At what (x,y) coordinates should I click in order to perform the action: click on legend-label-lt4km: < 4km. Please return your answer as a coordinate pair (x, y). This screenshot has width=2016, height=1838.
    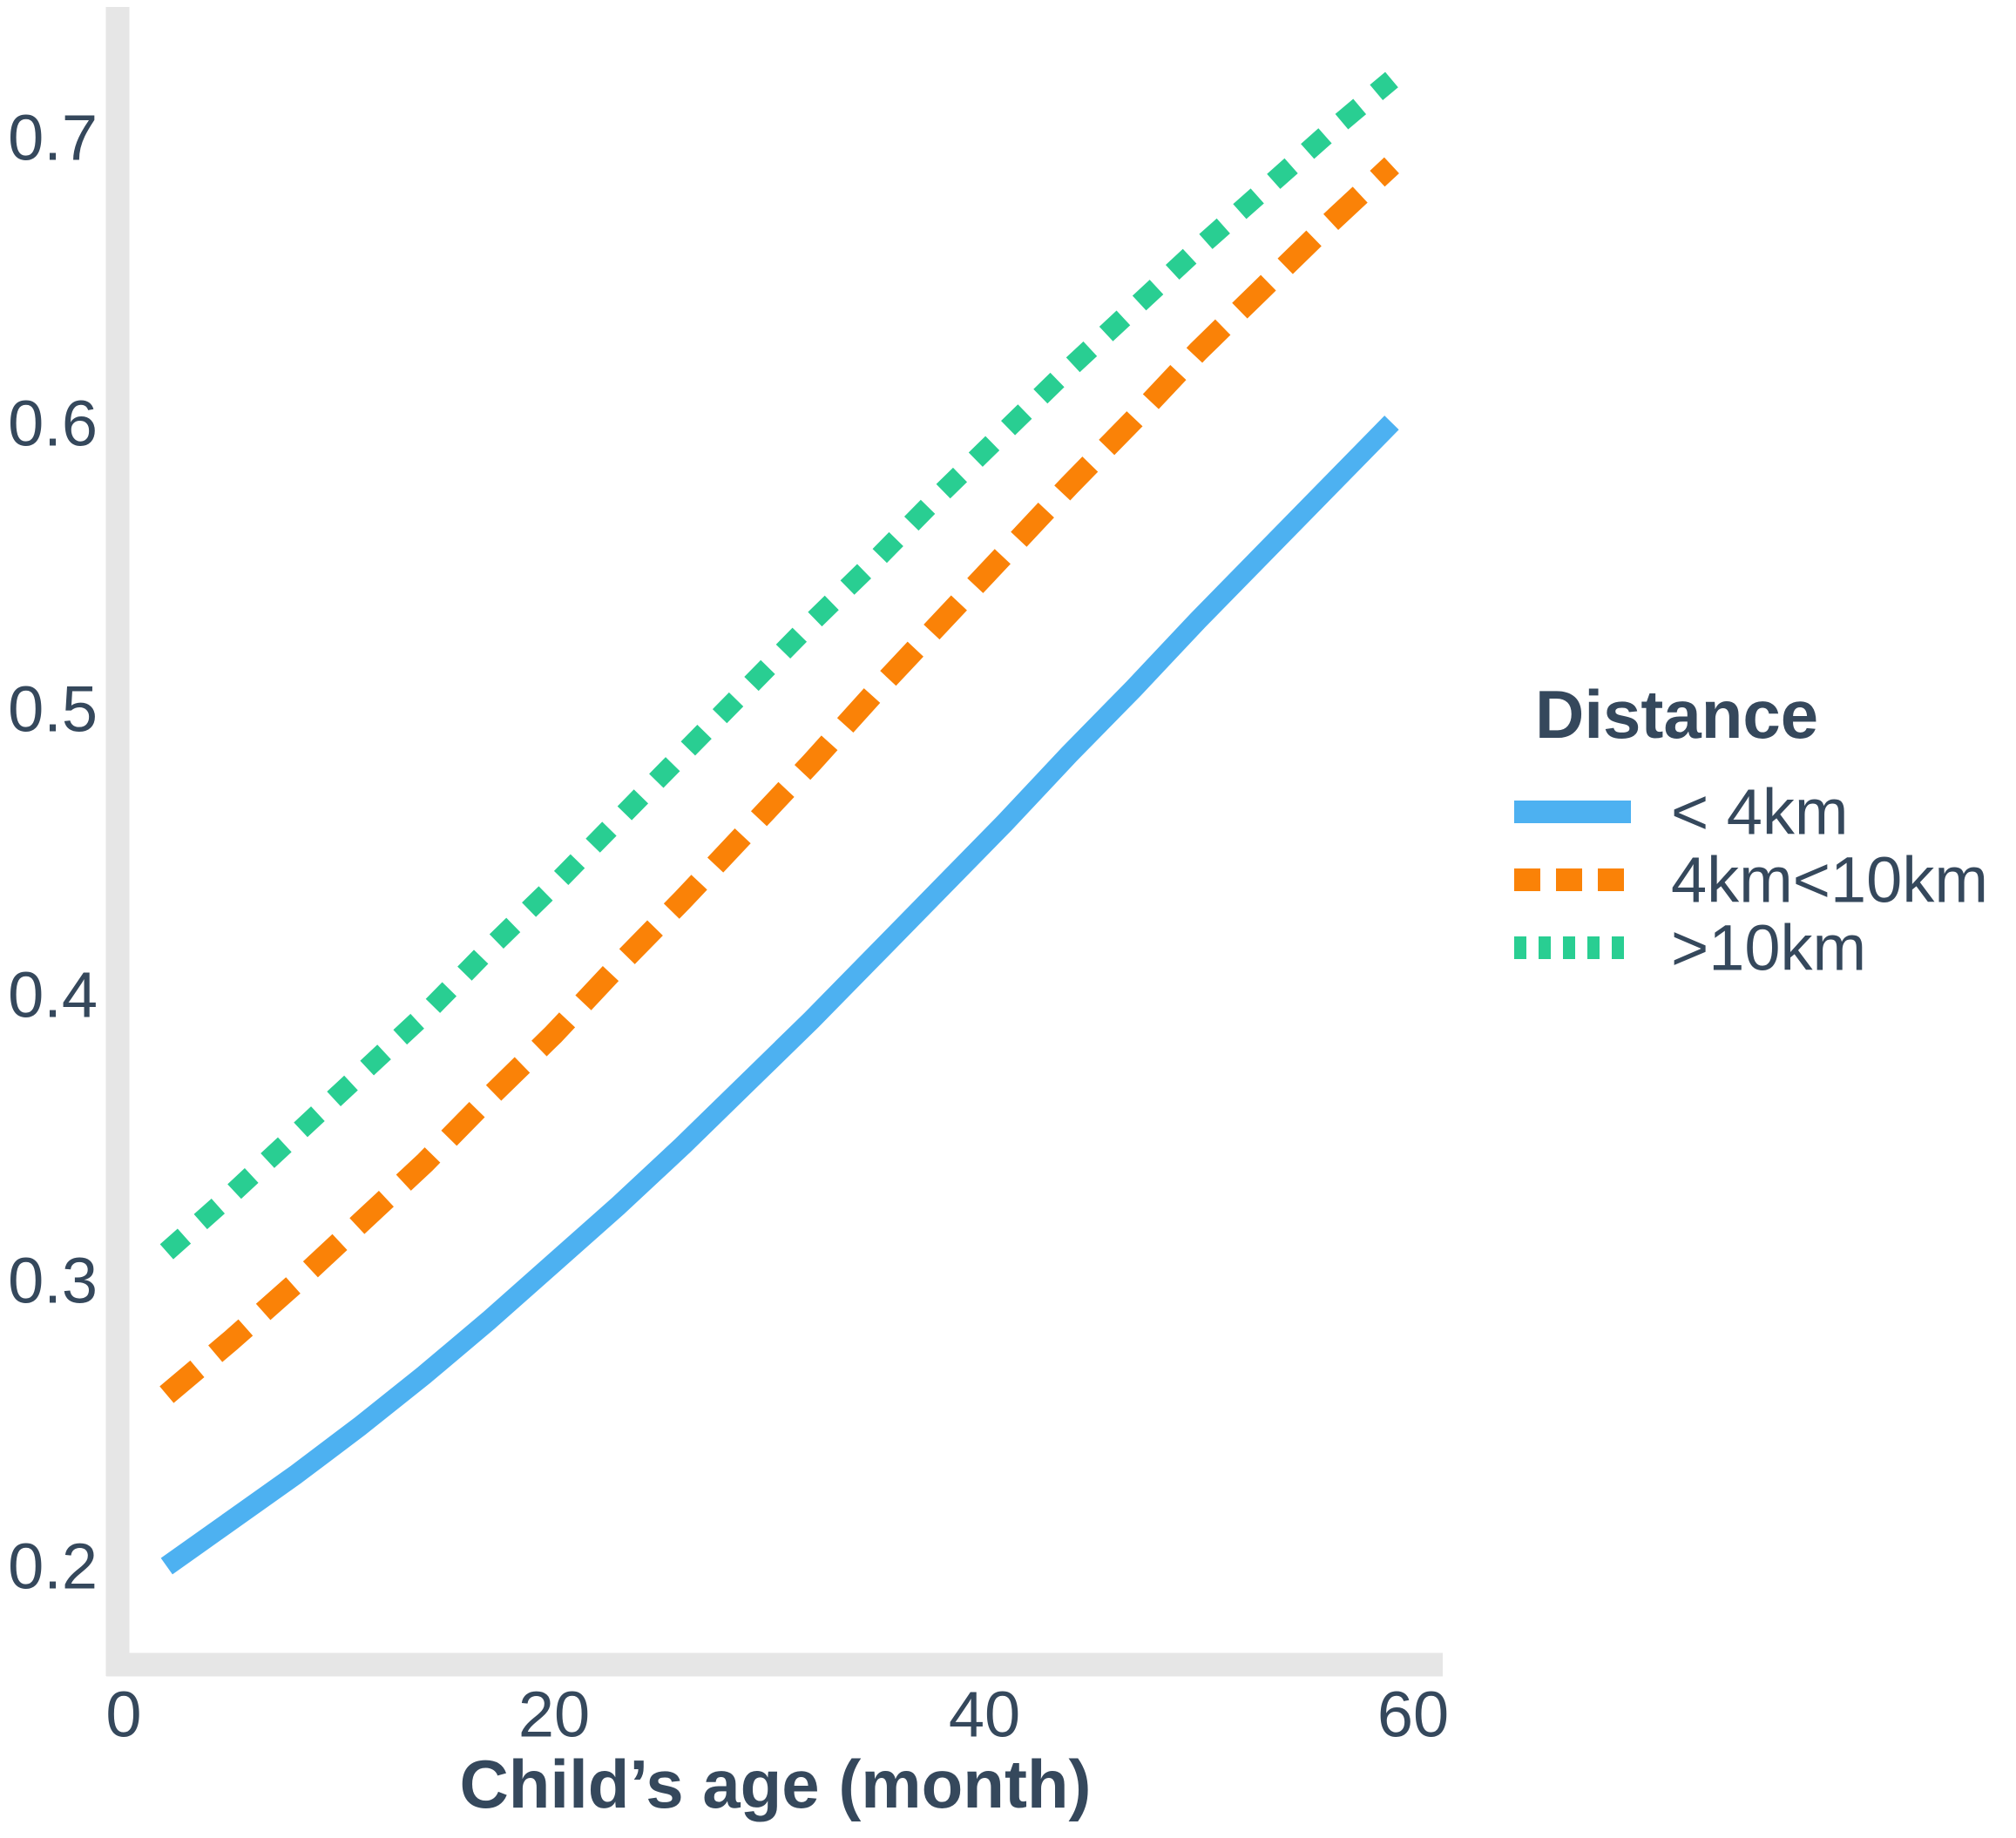
    Looking at the image, I should click on (1760, 812).